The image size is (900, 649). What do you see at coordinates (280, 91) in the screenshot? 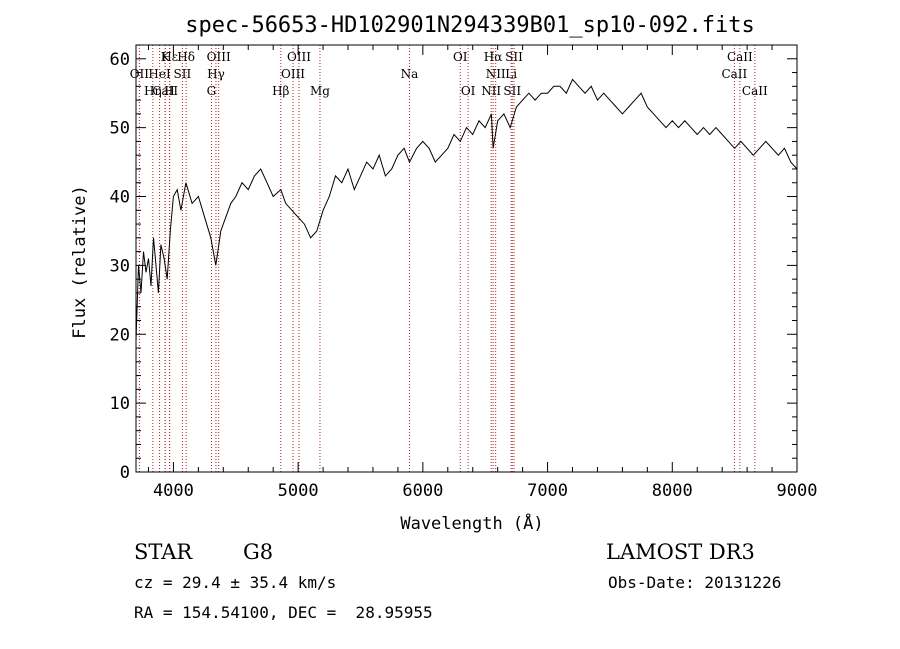
I see `marker-label-14: Hβ` at bounding box center [280, 91].